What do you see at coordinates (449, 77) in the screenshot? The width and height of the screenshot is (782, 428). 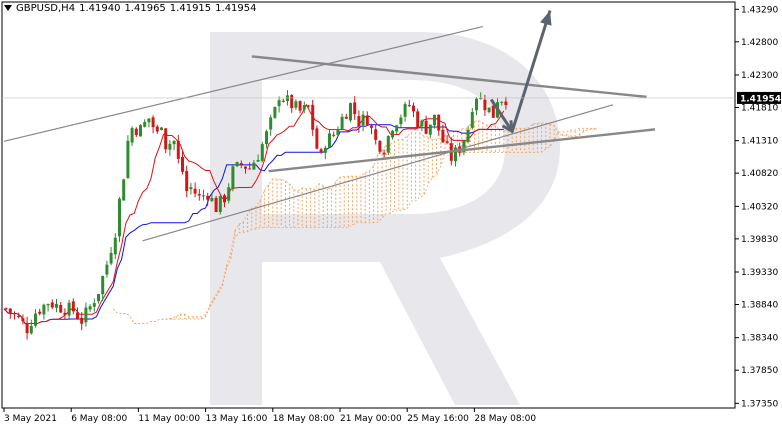 I see `trendline-descending-resistance` at bounding box center [449, 77].